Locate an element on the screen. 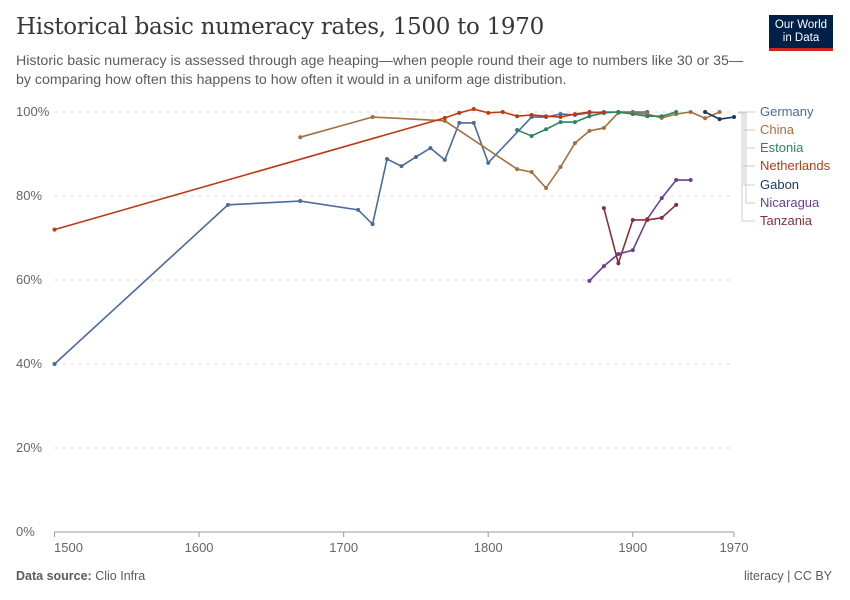  data-source: Data source: Clio Infra is located at coordinates (80, 576).